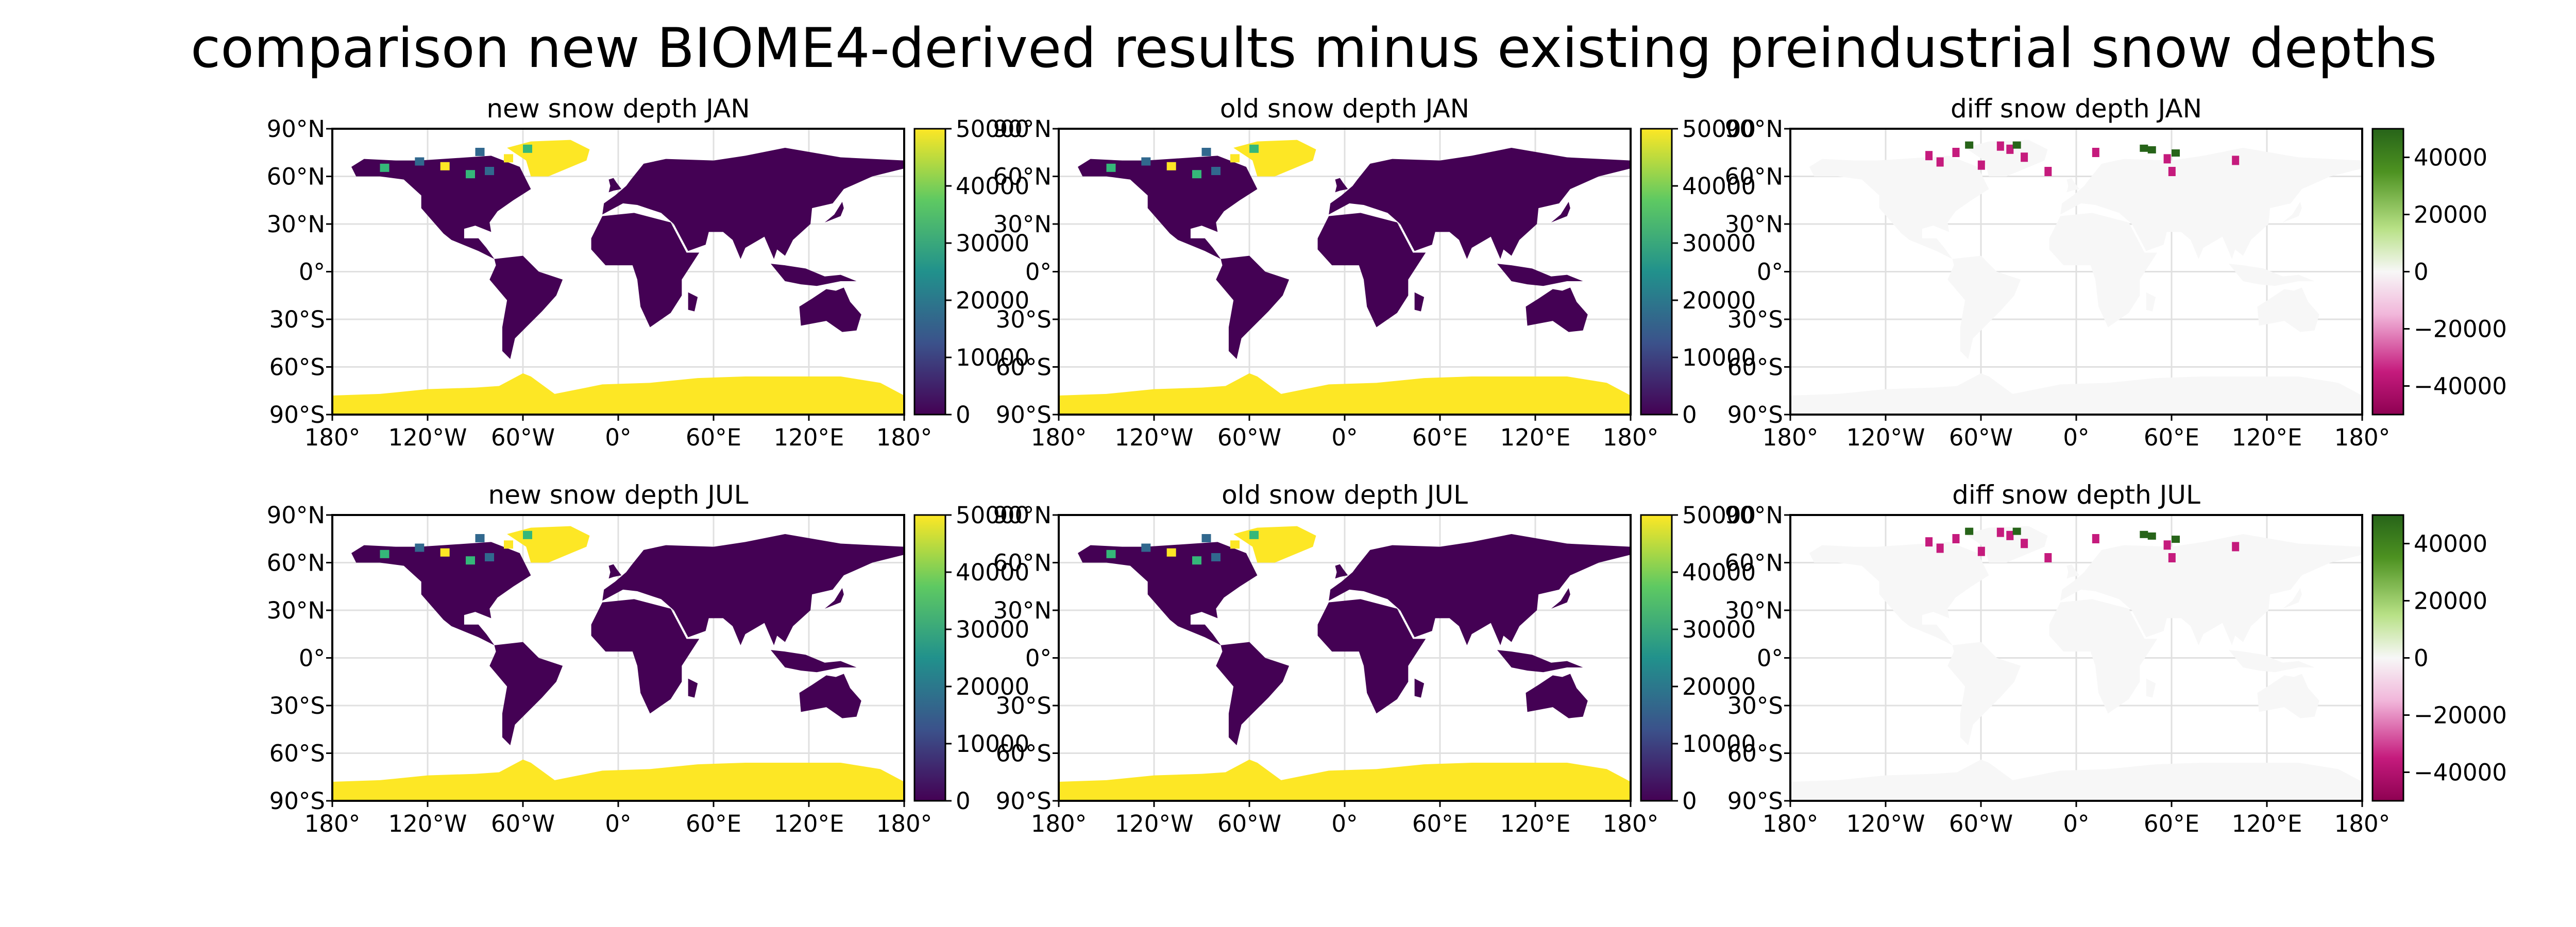 The image size is (2576, 927). Describe the element at coordinates (2076, 495) in the screenshot. I see `panel-title: diff snow depth JUL` at that location.